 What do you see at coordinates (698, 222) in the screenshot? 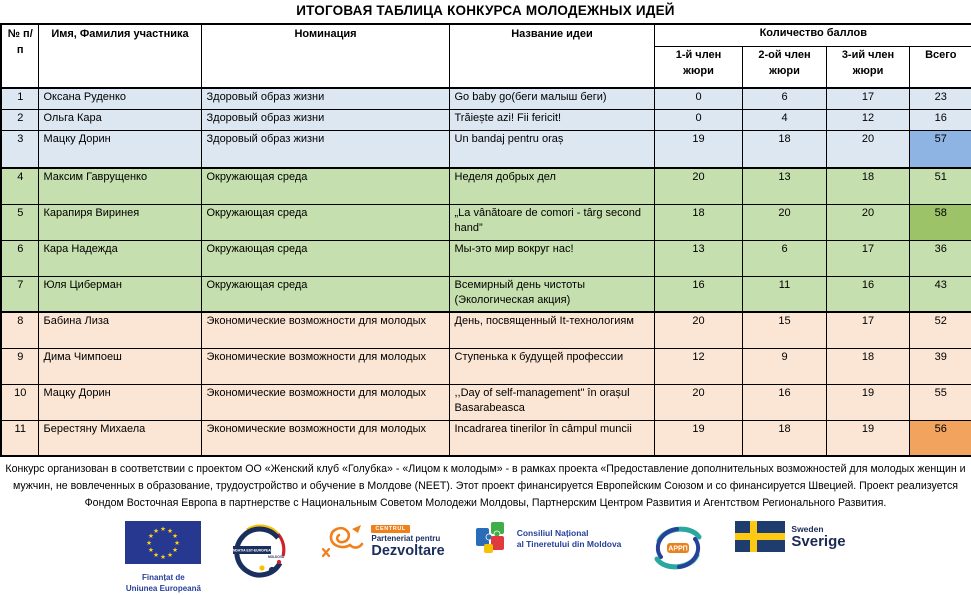
I see `jury1-score: 18` at bounding box center [698, 222].